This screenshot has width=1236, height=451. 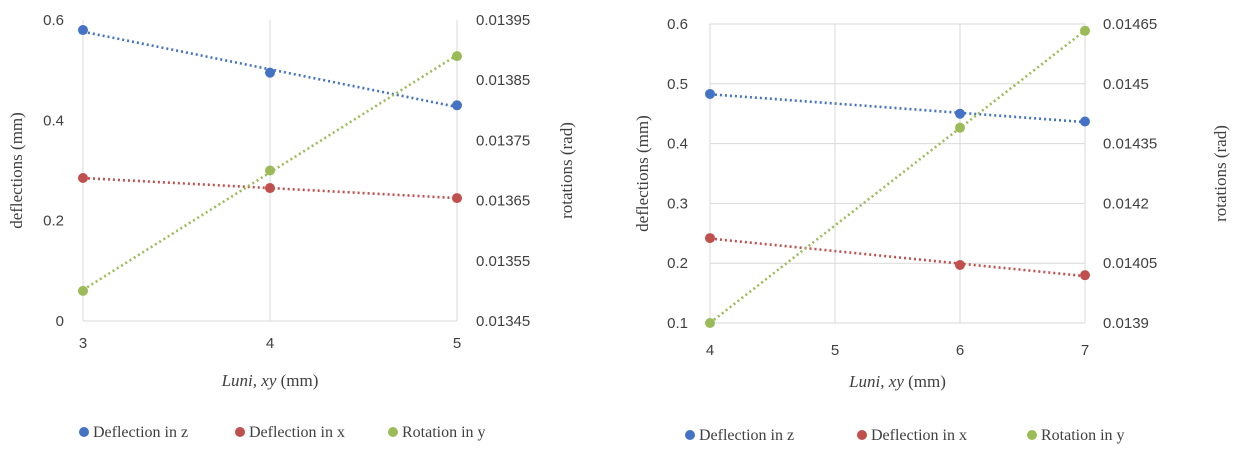 What do you see at coordinates (1130, 144) in the screenshot?
I see `y2-tick-label: 0.01435` at bounding box center [1130, 144].